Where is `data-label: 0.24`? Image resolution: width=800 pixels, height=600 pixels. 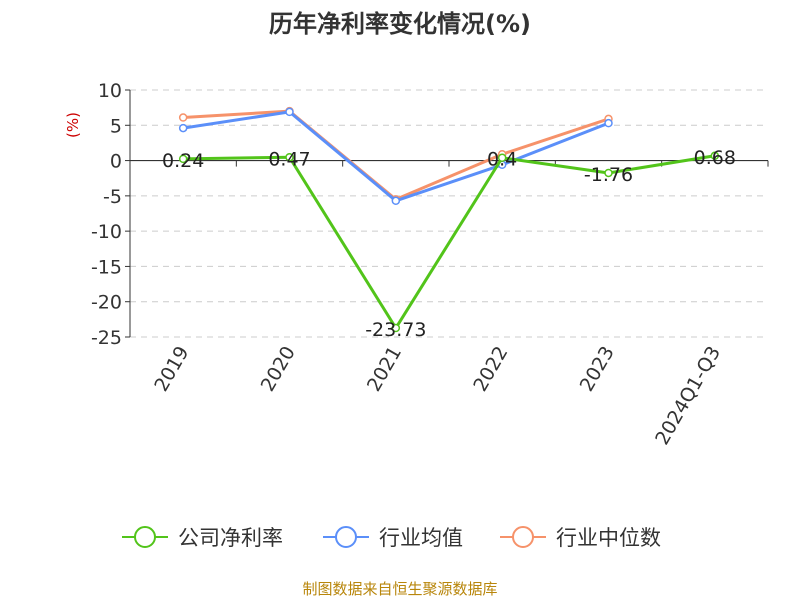
data-label: 0.24 is located at coordinates (183, 161).